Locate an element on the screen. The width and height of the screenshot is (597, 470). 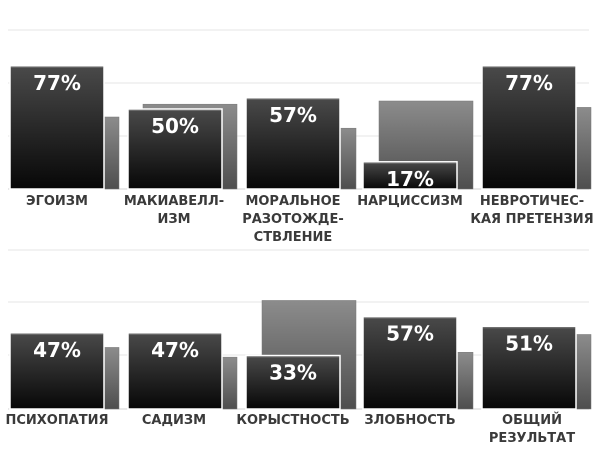
category-label: ПСИХОПАТИЯ is located at coordinates (56, 420).